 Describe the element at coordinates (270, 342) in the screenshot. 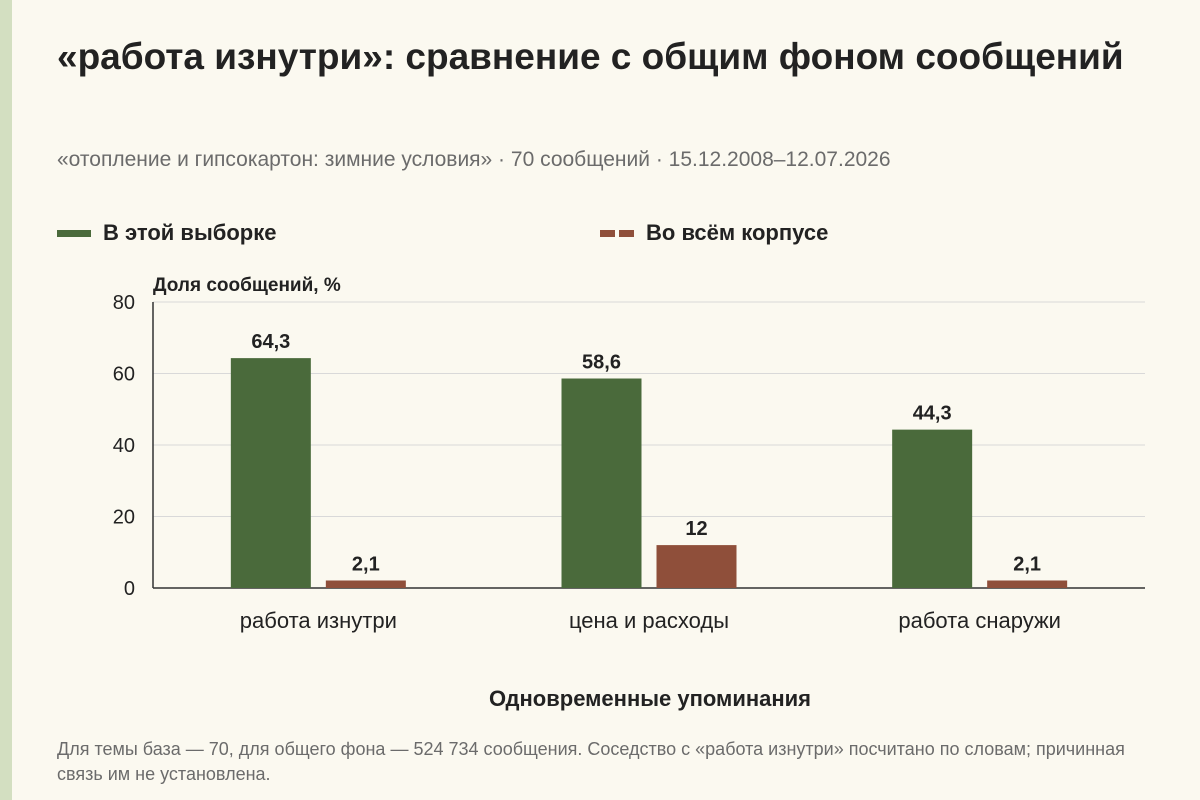

I see `data-label: 64,3` at that location.